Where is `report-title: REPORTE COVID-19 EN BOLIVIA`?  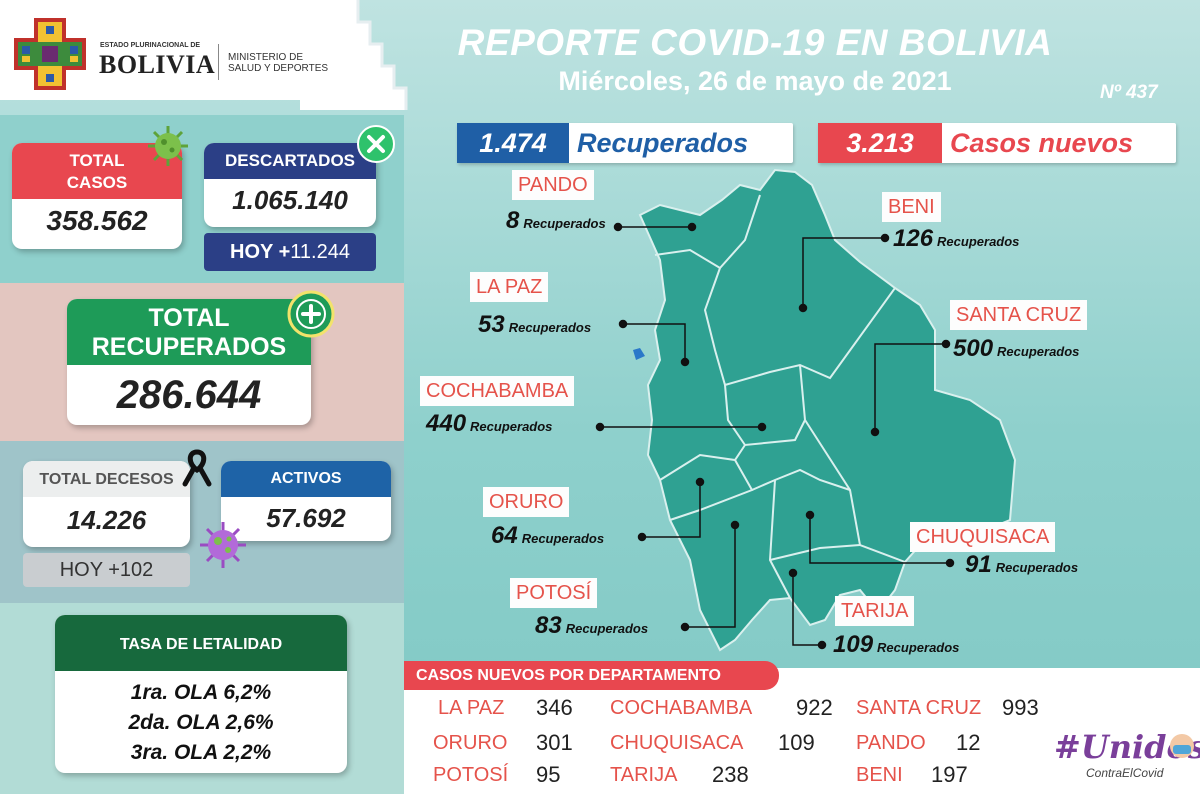
report-title: REPORTE COVID-19 EN BOLIVIA is located at coordinates (755, 42).